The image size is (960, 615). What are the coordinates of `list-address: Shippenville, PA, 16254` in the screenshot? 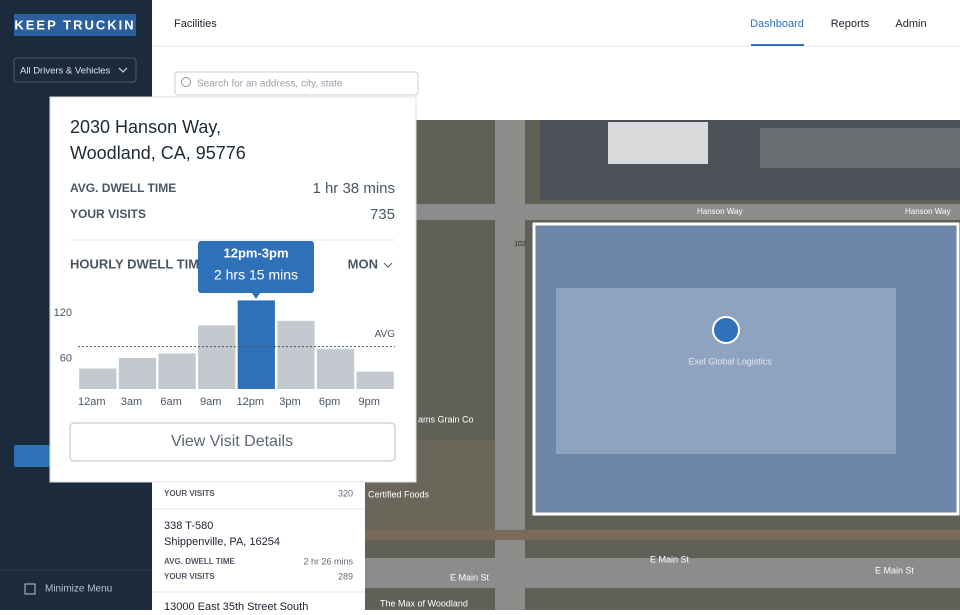 It's located at (222, 542).